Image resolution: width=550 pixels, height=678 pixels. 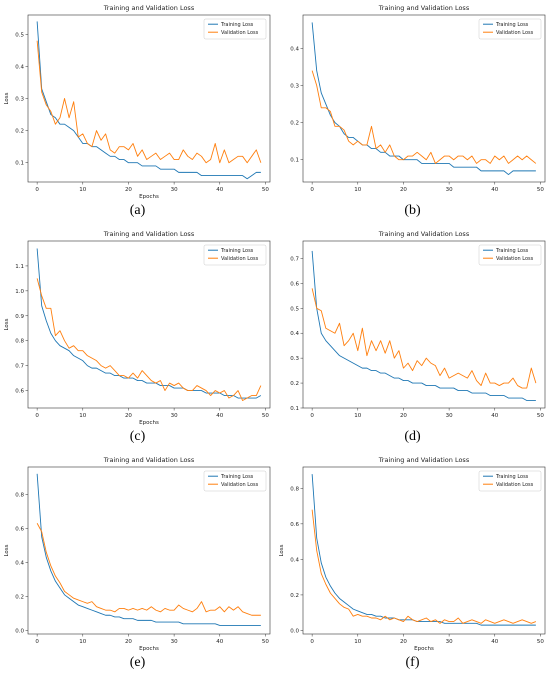 I want to click on y-tick-label: 0.0, so click(x=294, y=631).